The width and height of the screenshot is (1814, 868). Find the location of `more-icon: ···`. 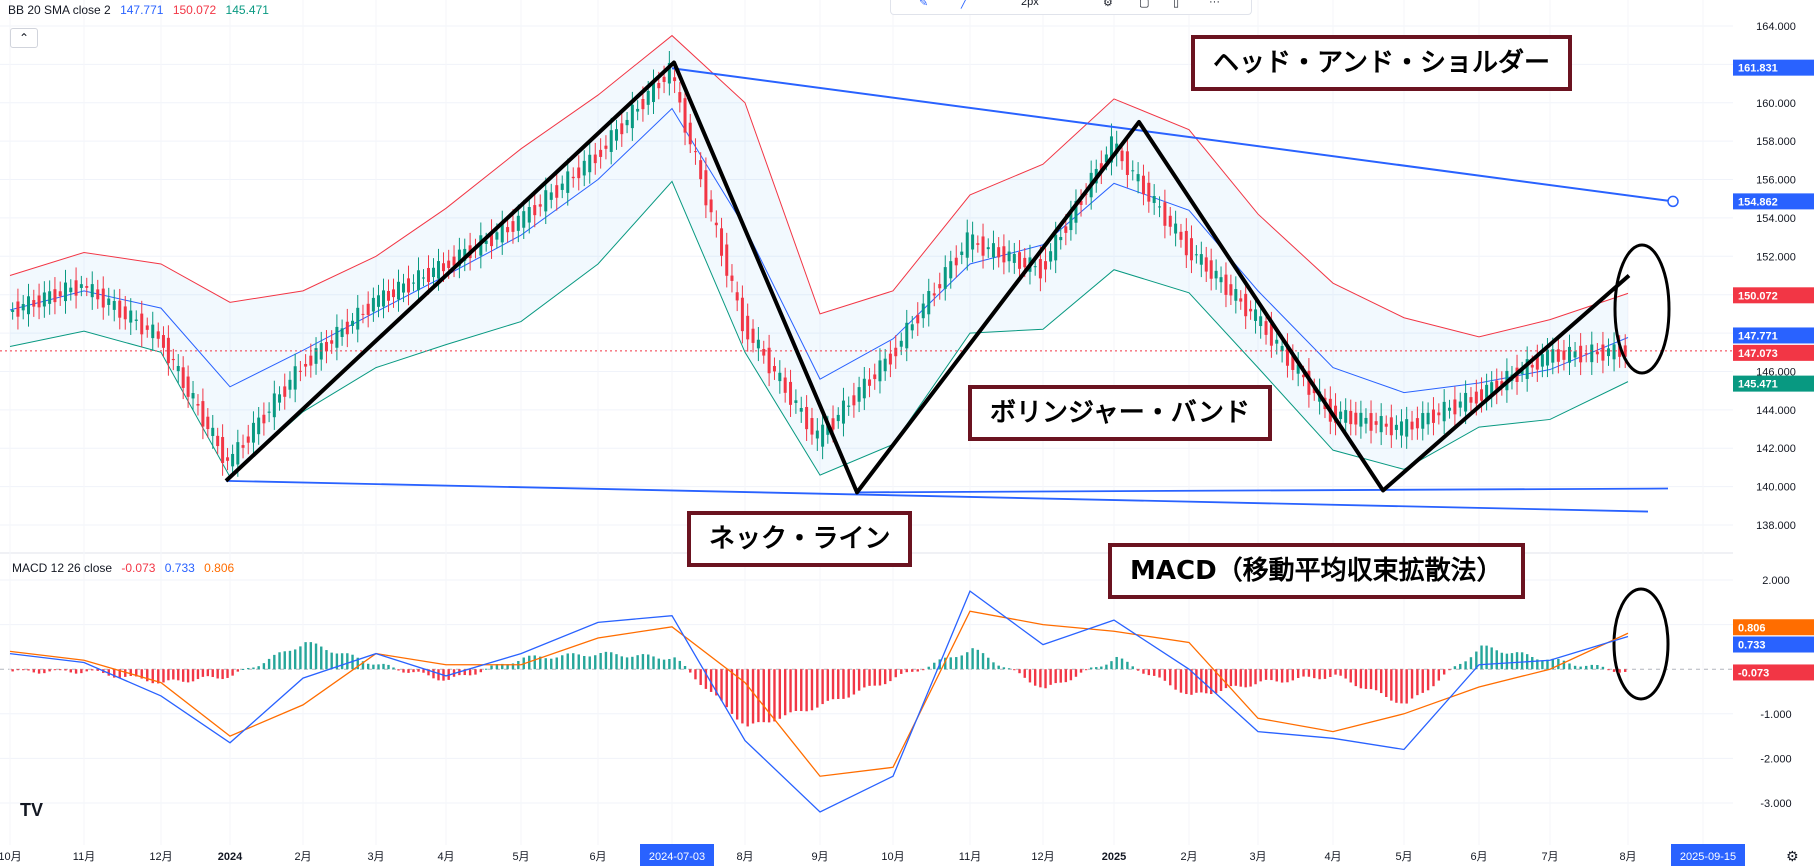

more-icon: ··· is located at coordinates (1214, 4).